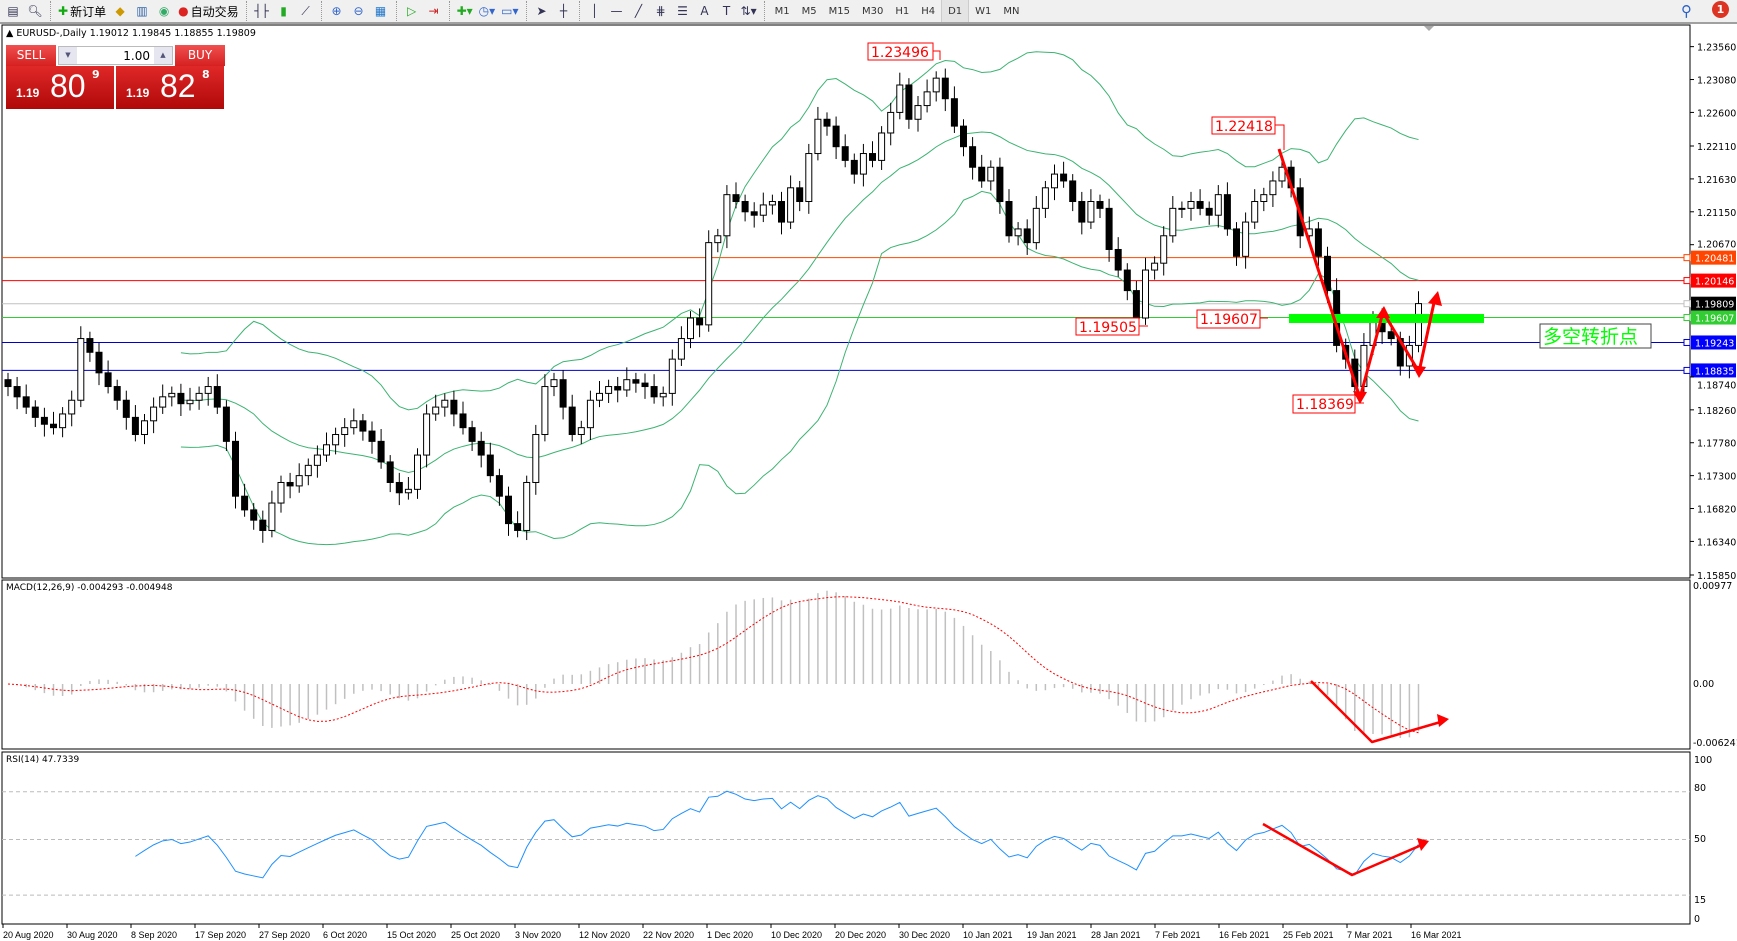  Describe the element at coordinates (704, 11) in the screenshot. I see `text-icon: A` at that location.